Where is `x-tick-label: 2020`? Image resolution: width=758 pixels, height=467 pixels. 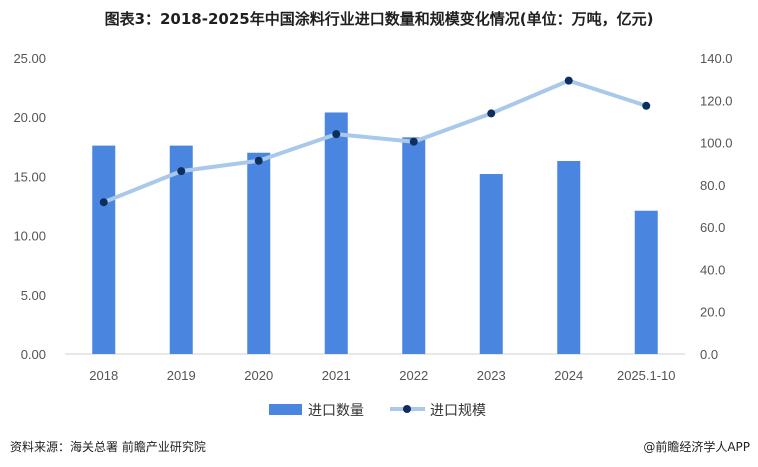 x-tick-label: 2020 is located at coordinates (258, 375).